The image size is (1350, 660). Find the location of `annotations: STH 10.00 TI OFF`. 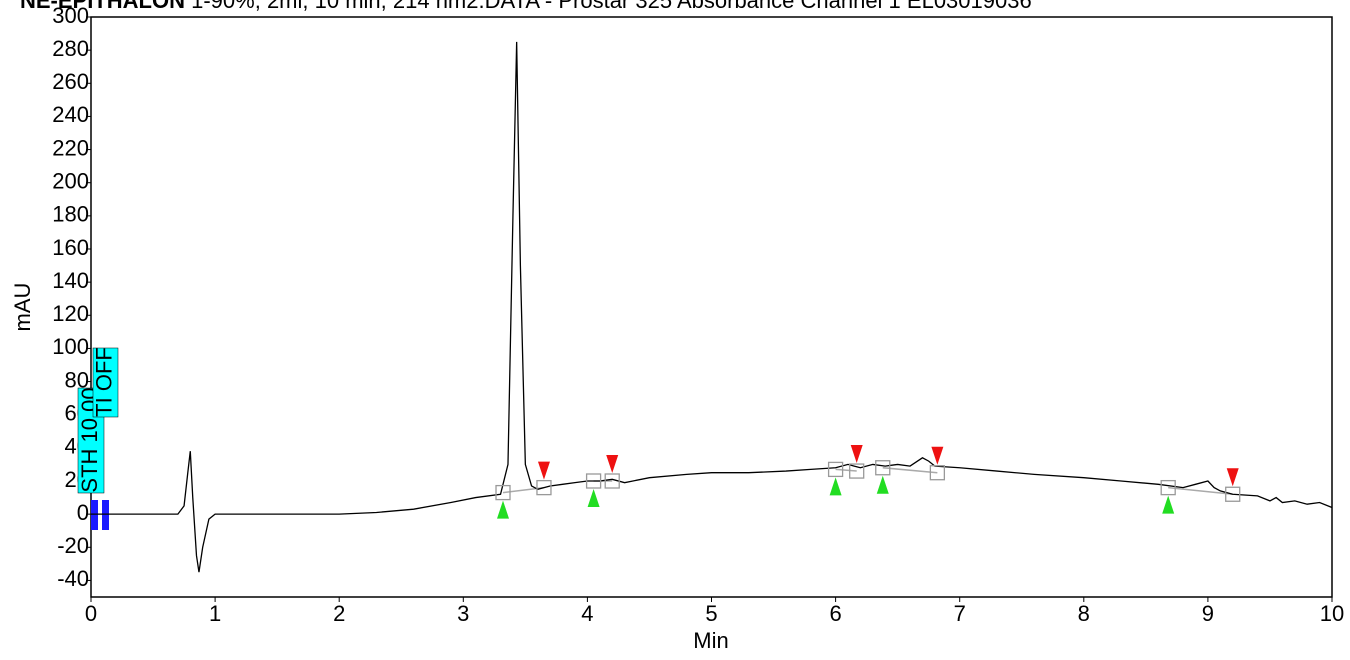

annotations: STH 10.00 TI OFF is located at coordinates (98, 420).